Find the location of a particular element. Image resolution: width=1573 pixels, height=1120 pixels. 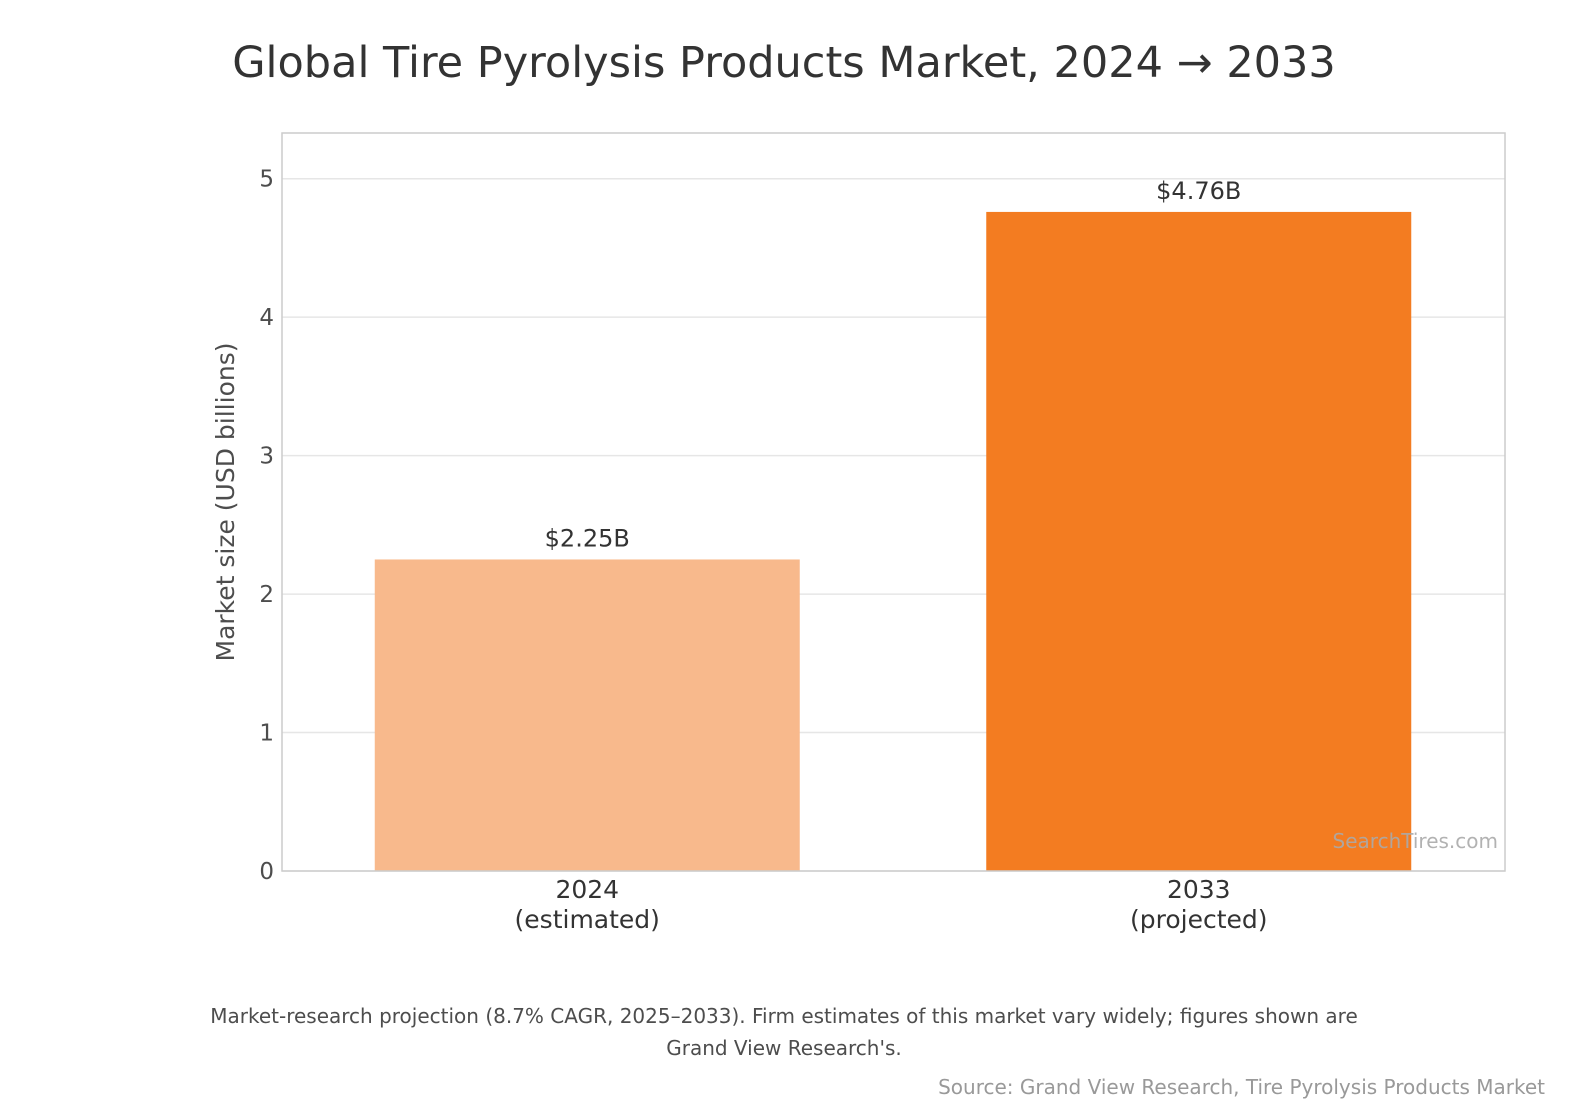

y-tick-label: 2 is located at coordinates (266, 595).